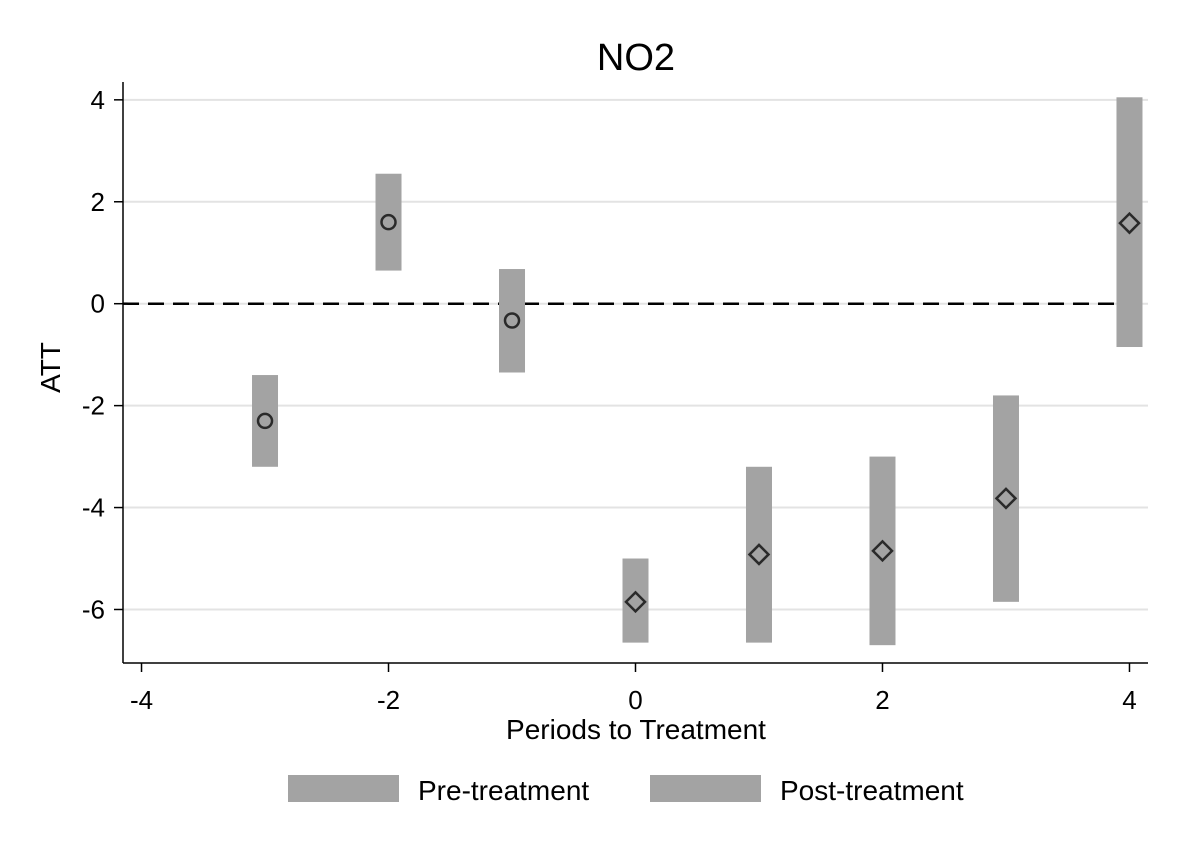  Describe the element at coordinates (141, 700) in the screenshot. I see `x-tick-label: -4` at that location.